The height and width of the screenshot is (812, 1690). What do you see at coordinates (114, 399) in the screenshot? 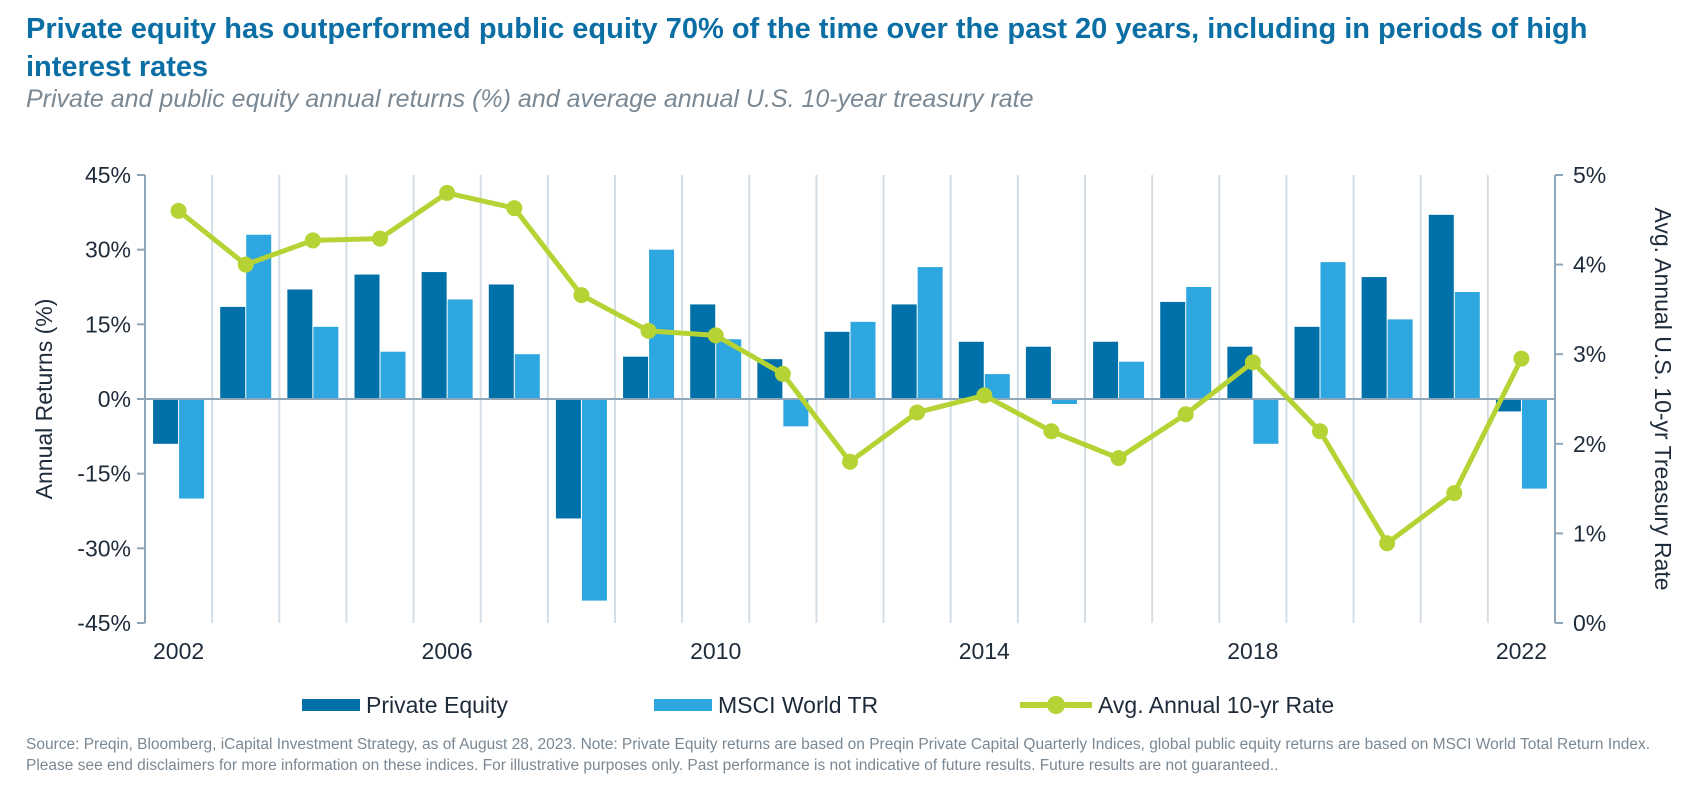
I see `left-tick-label: 0%` at bounding box center [114, 399].